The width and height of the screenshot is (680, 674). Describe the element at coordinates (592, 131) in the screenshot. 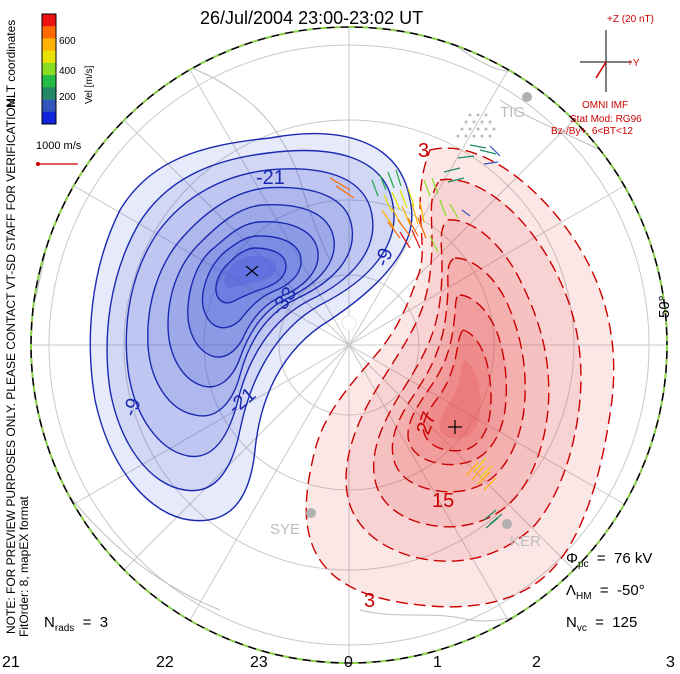

I see `imf-model-line2: Bz-/By+, 6<BT<12` at that location.